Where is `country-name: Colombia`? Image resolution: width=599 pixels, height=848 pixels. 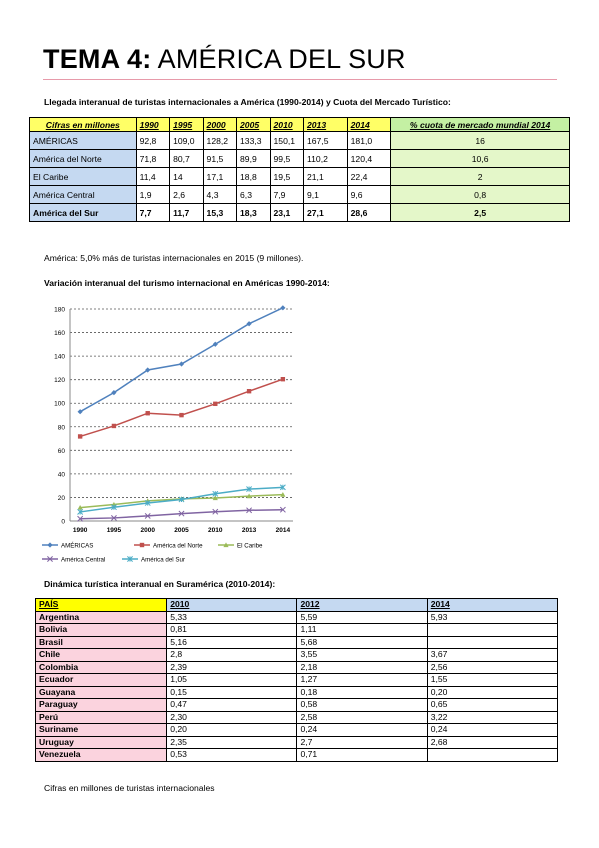
country-name: Colombia is located at coordinates (101, 667).